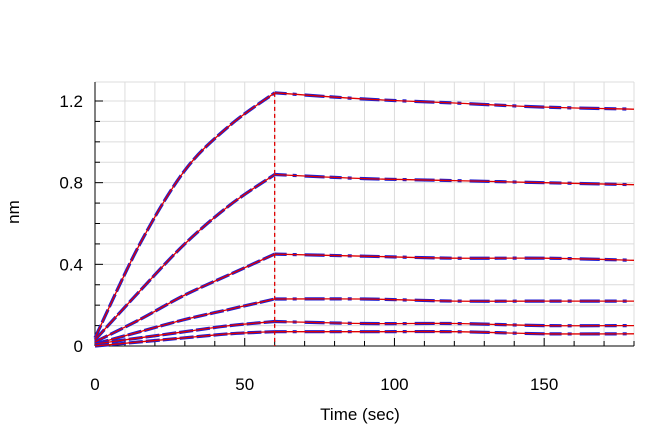 This screenshot has height=436, width=650. I want to click on y-tick-label: 1.2, so click(71, 101).